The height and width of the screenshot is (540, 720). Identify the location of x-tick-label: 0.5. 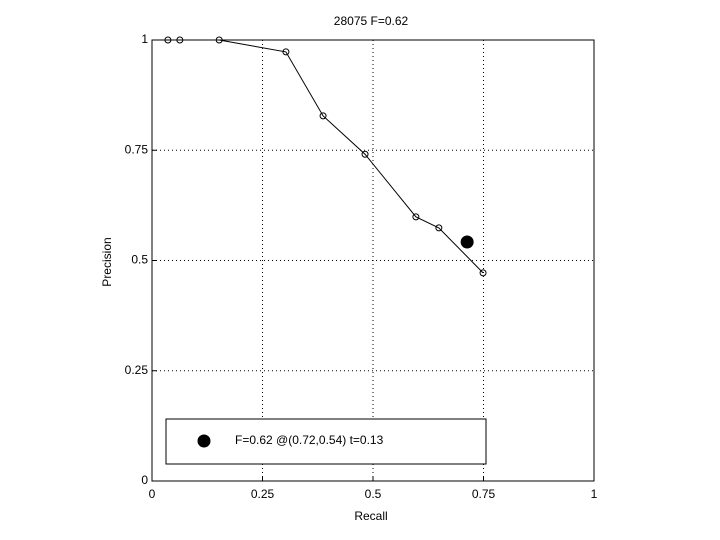
(373, 494).